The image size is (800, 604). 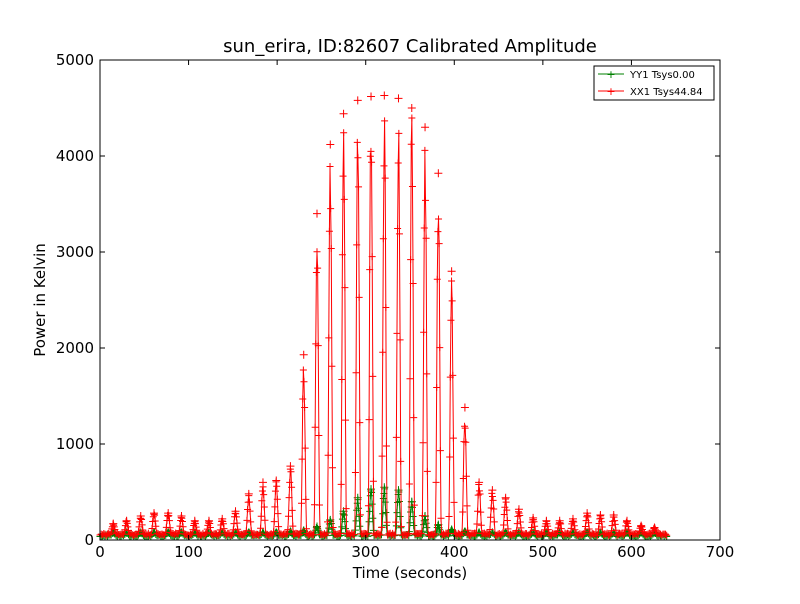 What do you see at coordinates (75, 444) in the screenshot?
I see `y-tick-label: 1000` at bounding box center [75, 444].